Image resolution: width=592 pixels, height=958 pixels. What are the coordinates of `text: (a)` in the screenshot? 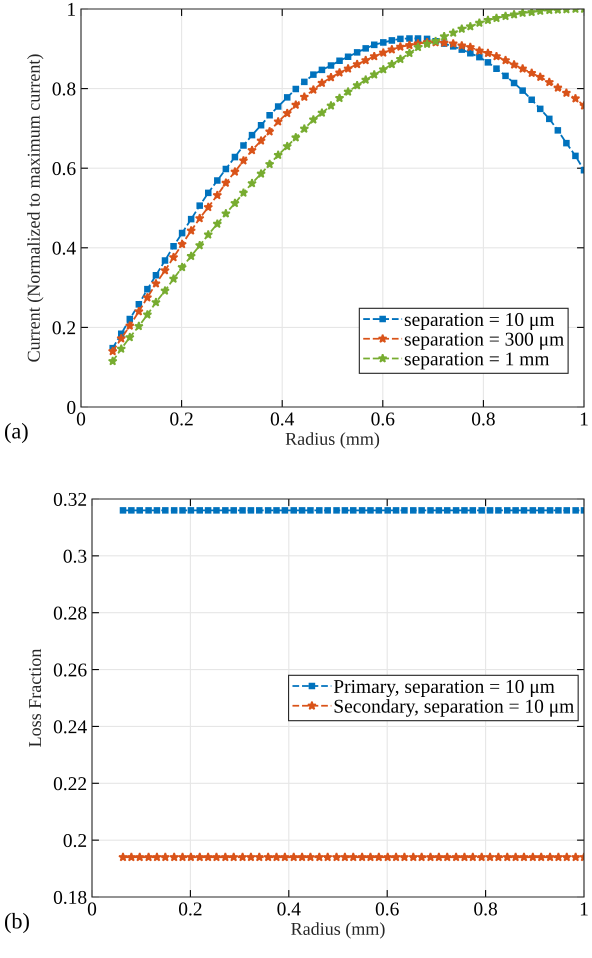 It's located at (16, 433).